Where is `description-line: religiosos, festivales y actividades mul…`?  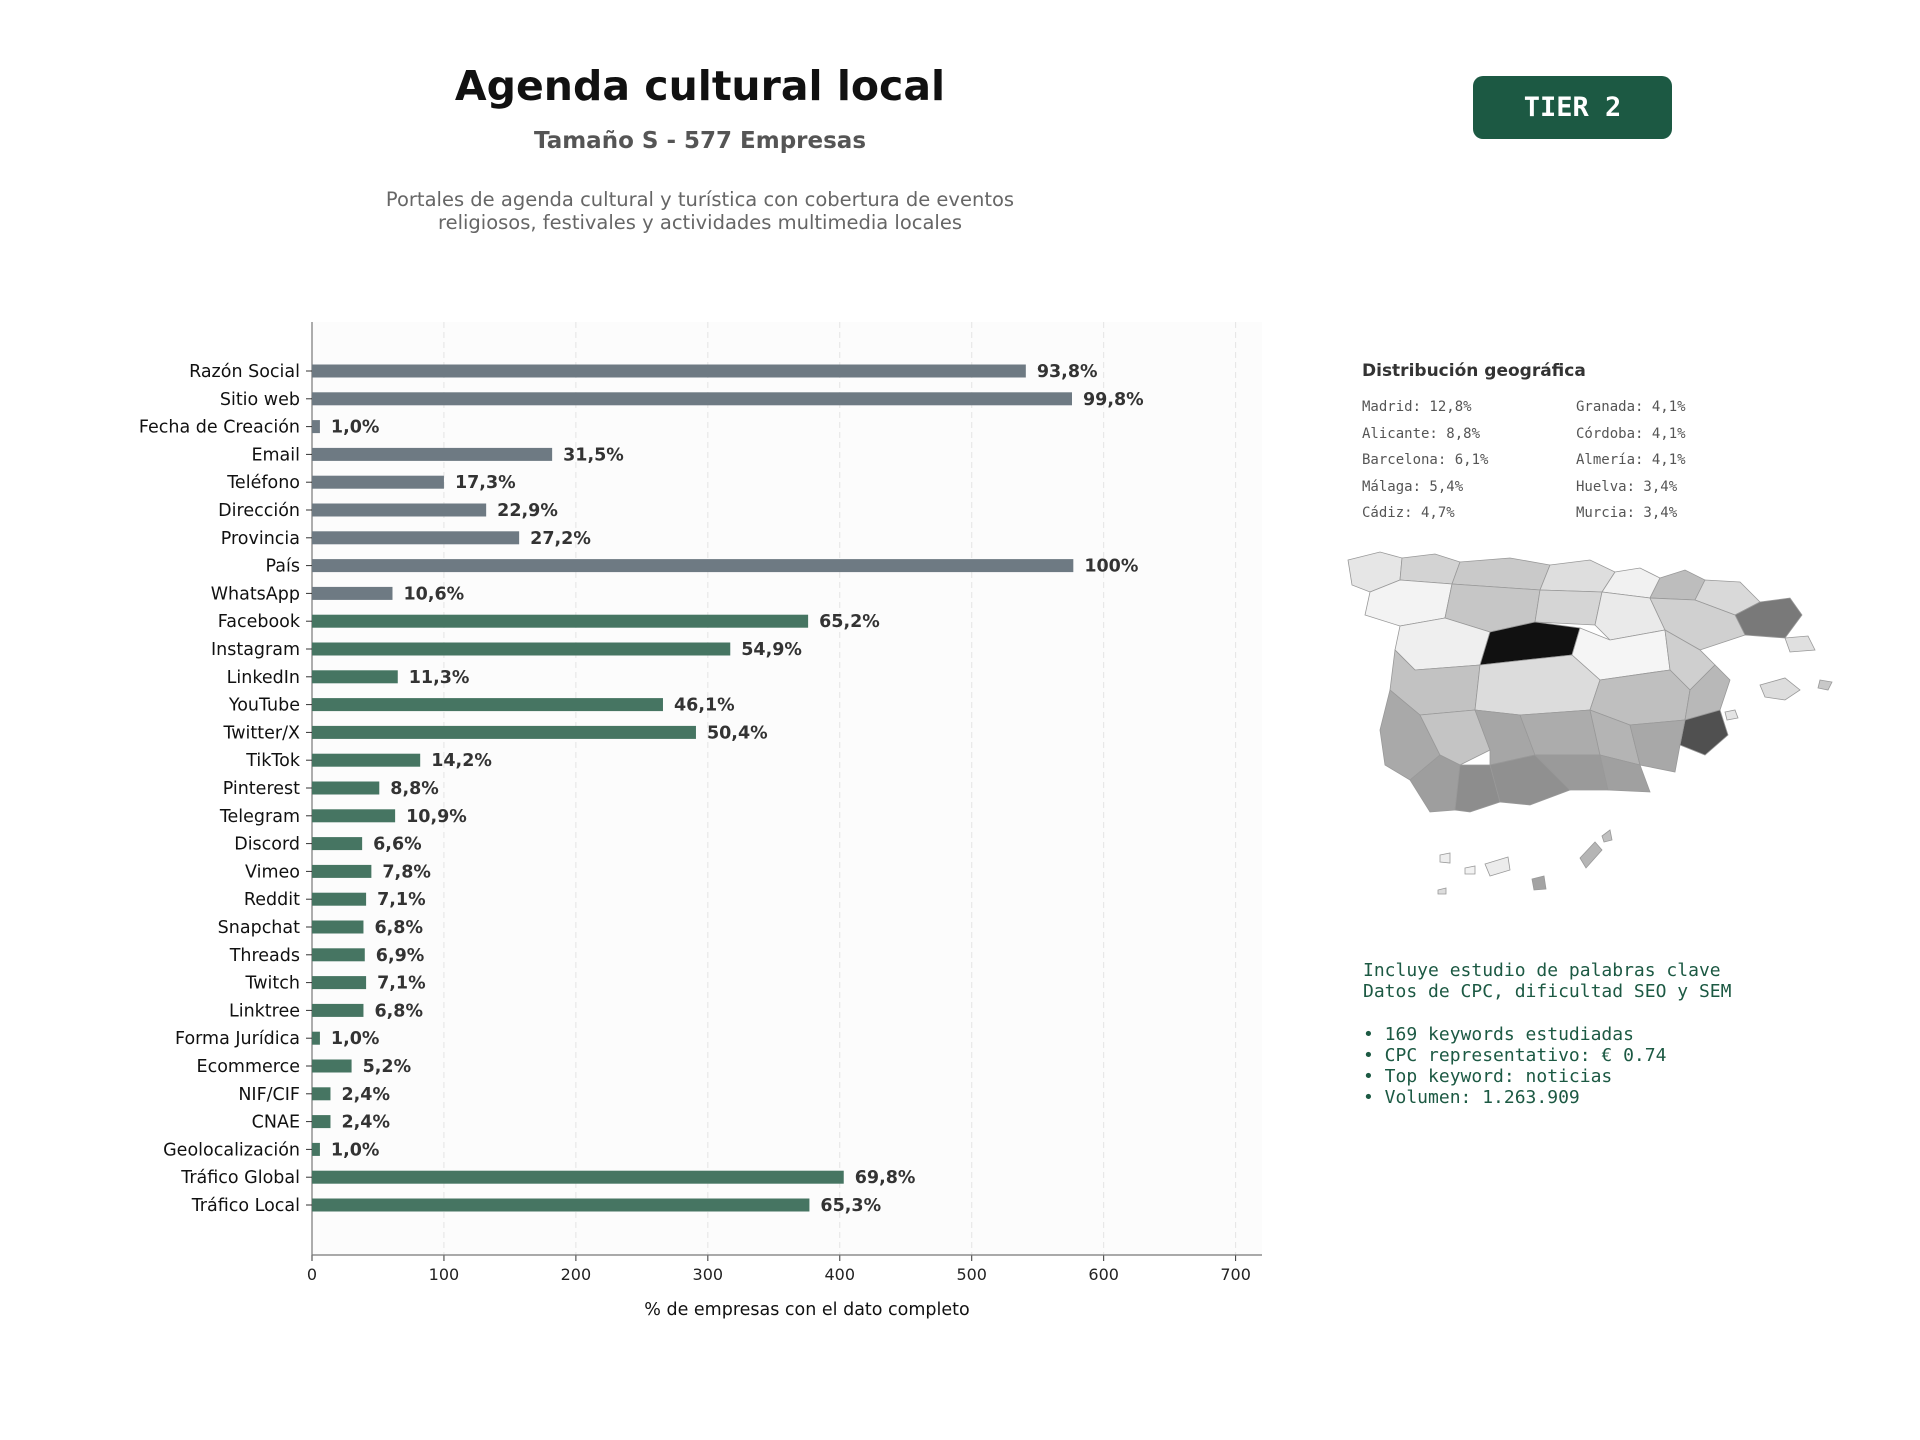
description-line: religiosos, festivales y actividades mul… is located at coordinates (700, 222).